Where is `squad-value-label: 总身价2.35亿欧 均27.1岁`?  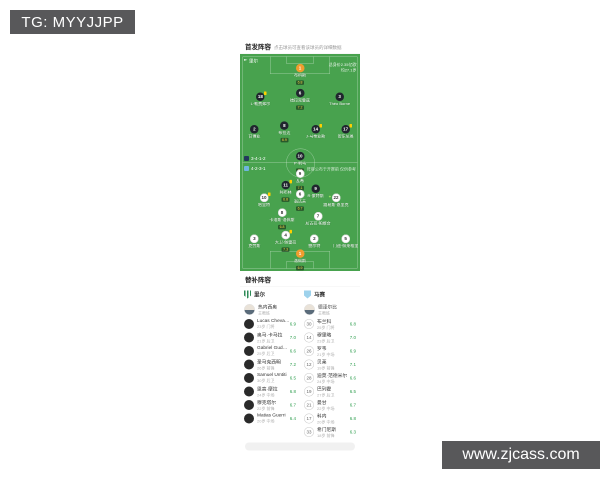
squad-value-label: 总身价2.35亿欧 均27.1岁 is located at coordinates (343, 67).